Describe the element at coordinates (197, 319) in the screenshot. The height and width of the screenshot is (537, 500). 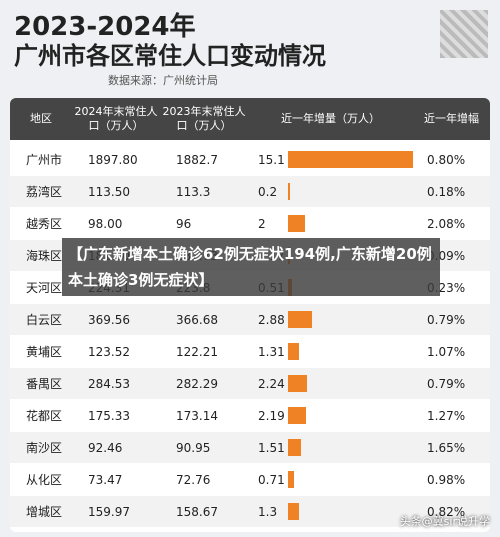
I see `cell: 366.68` at that location.